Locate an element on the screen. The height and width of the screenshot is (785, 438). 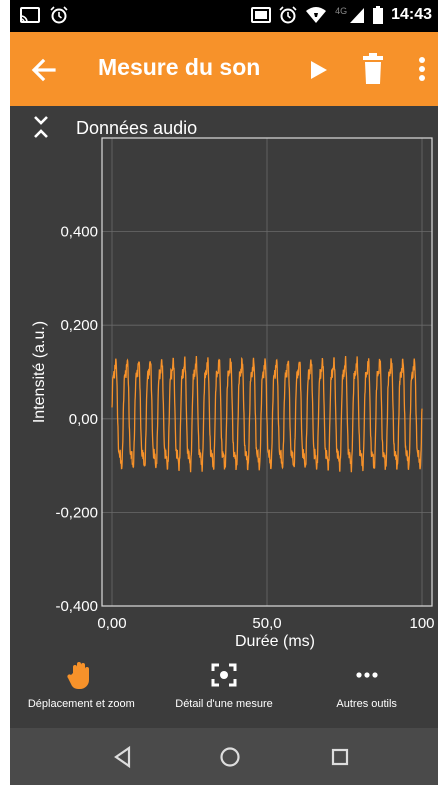
tool-other: Autres outils is located at coordinates (366, 690).